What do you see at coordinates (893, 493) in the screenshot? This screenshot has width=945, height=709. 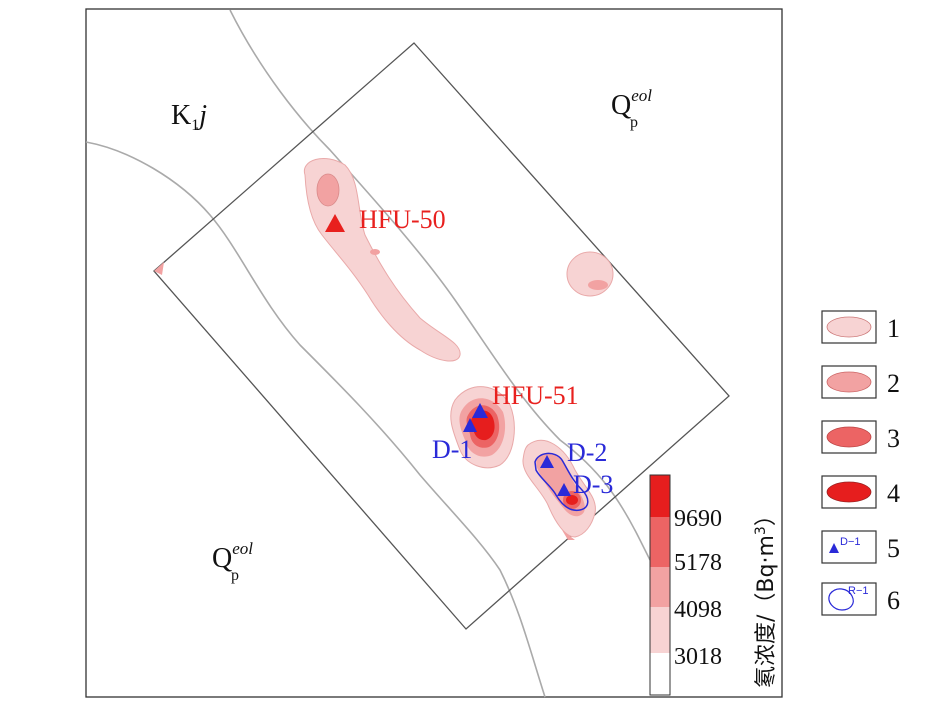 I see `legend-number: 4` at bounding box center [893, 493].